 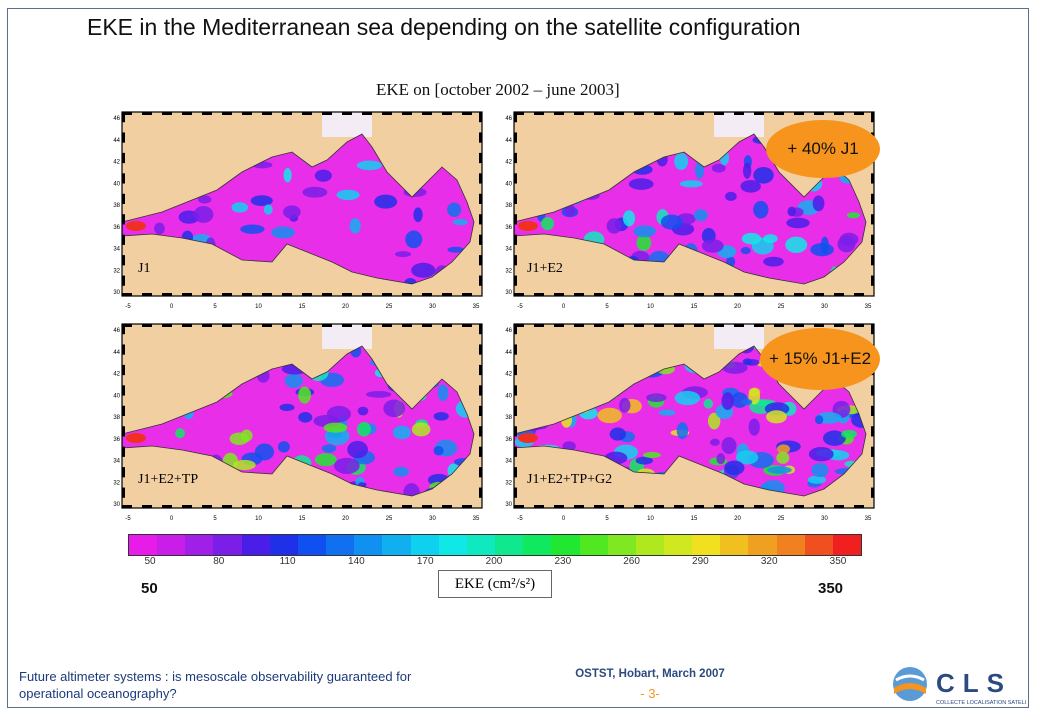 What do you see at coordinates (974, 683) in the screenshot?
I see `svg-text: CLS` at bounding box center [974, 683].